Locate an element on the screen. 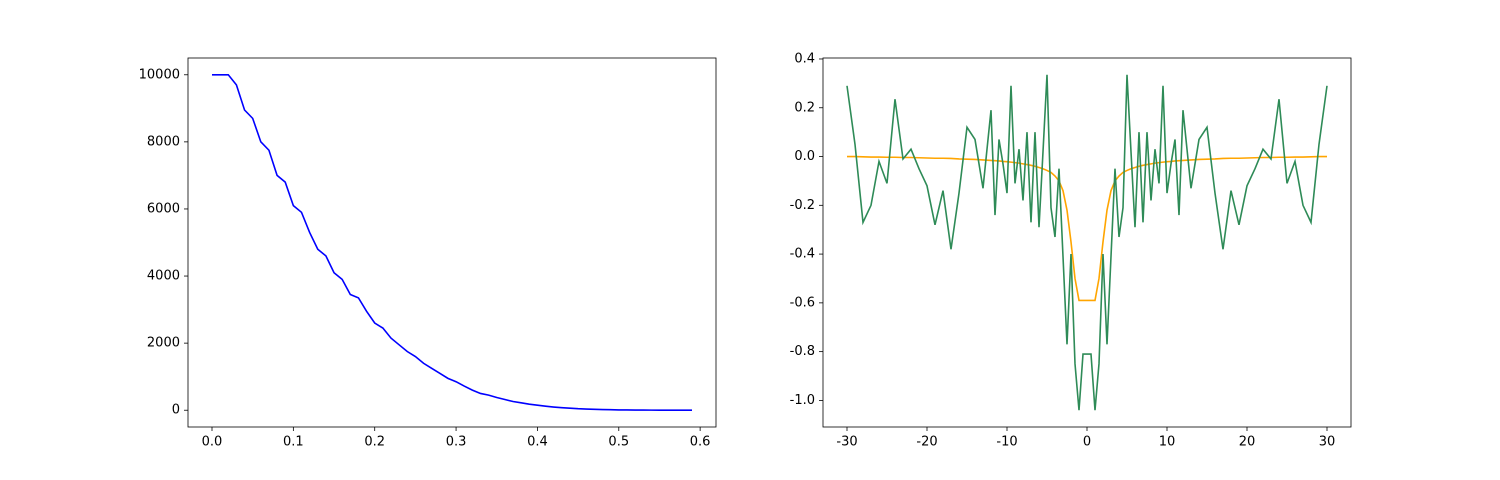  y-tick-label: -0.6 is located at coordinates (802, 302).